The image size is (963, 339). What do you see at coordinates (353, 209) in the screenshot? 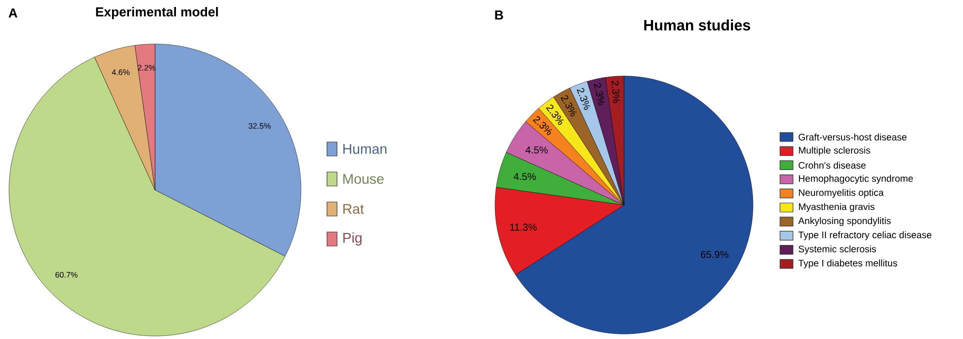
I see `legend-label: Rat` at bounding box center [353, 209].